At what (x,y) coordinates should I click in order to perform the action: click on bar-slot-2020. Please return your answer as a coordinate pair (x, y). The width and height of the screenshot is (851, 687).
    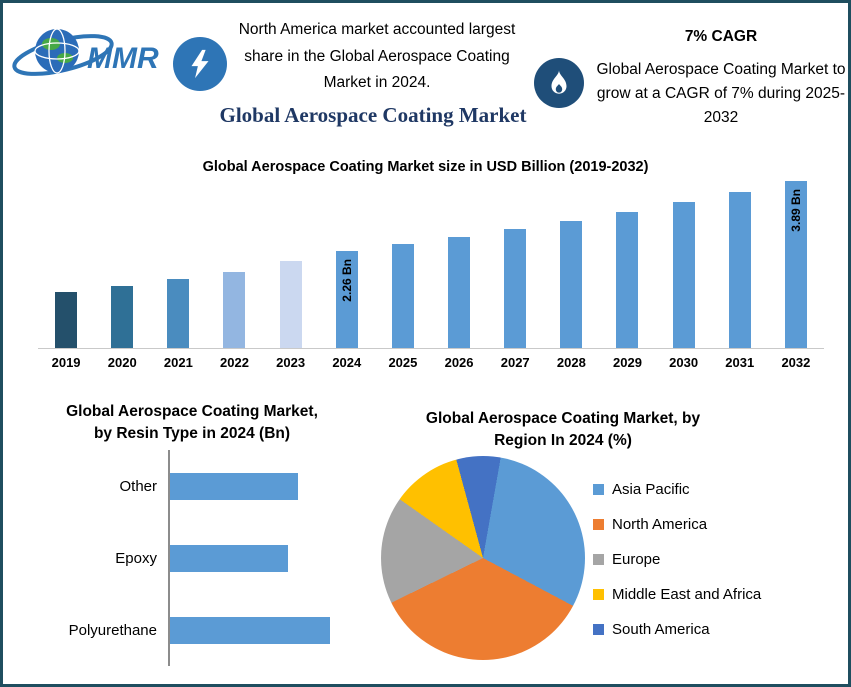
    Looking at the image, I should click on (122, 317).